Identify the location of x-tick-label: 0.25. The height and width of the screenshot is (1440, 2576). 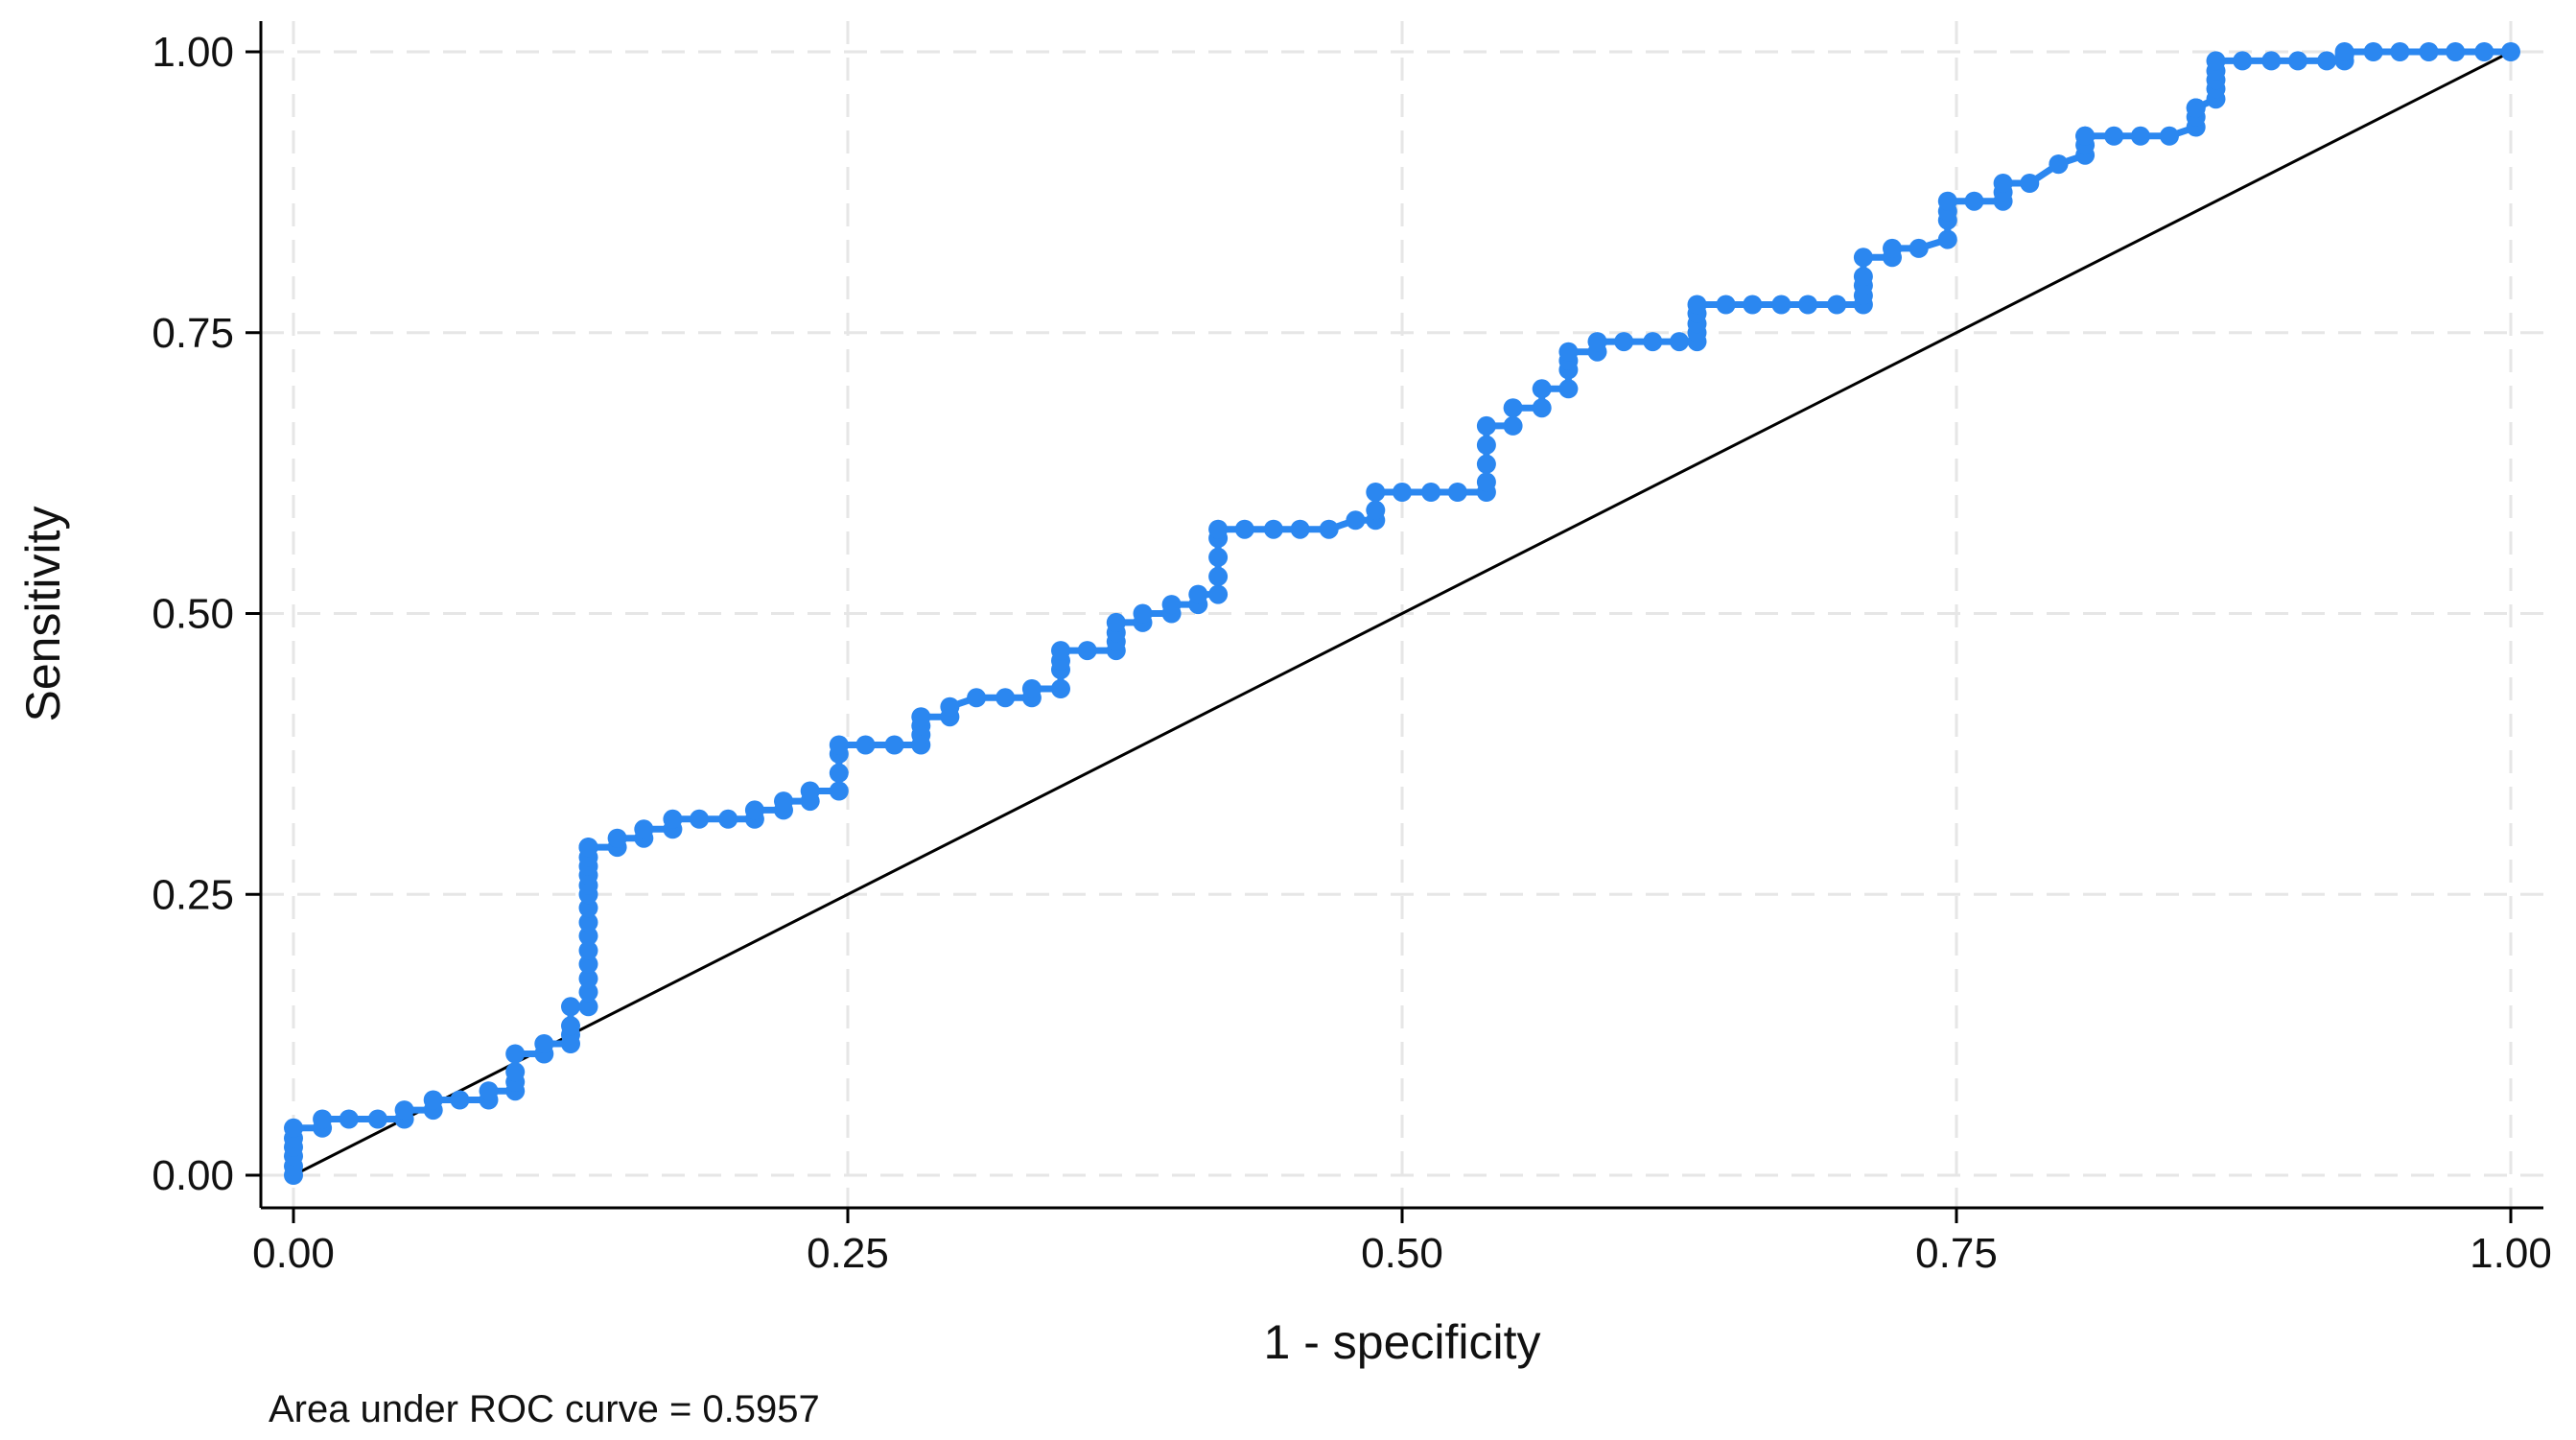
(848, 1253).